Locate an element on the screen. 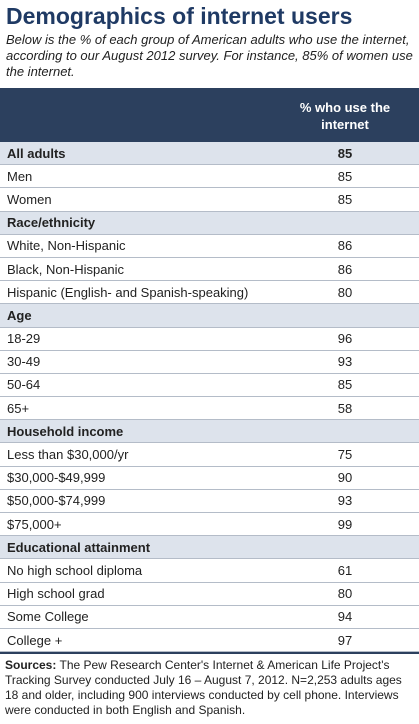 The width and height of the screenshot is (419, 724). table-row: No high school diploma 61 is located at coordinates (209, 571).